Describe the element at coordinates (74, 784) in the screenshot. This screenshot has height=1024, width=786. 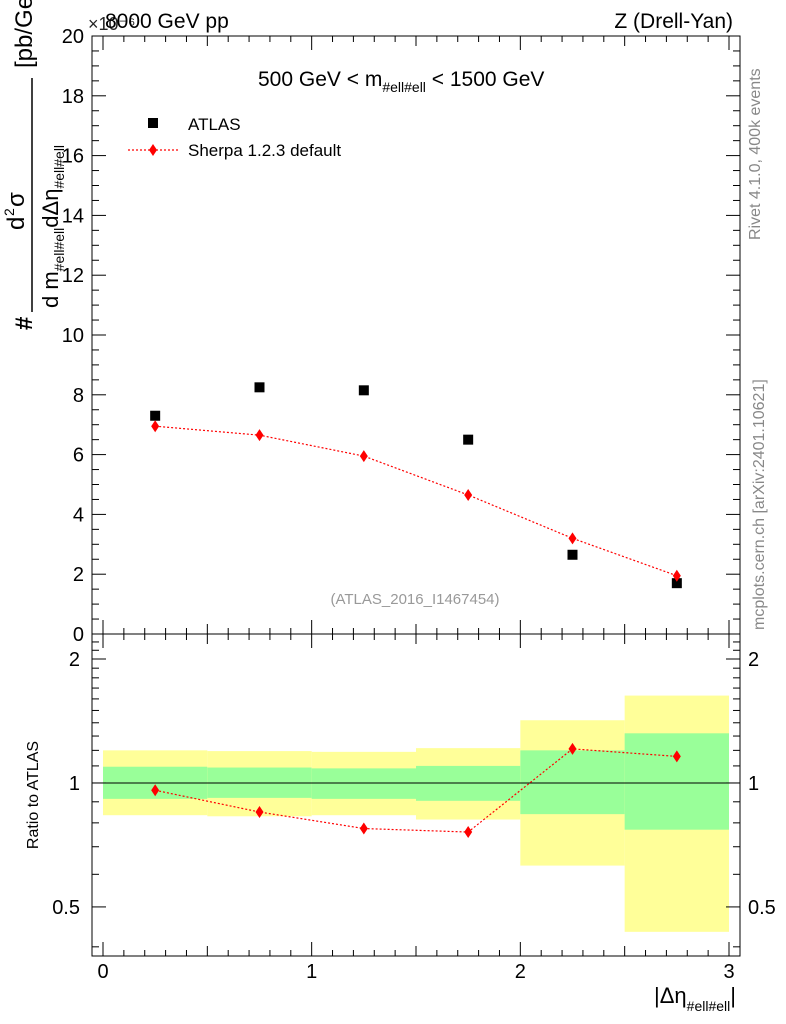
I see `ratio-y-tick-label: 1` at that location.